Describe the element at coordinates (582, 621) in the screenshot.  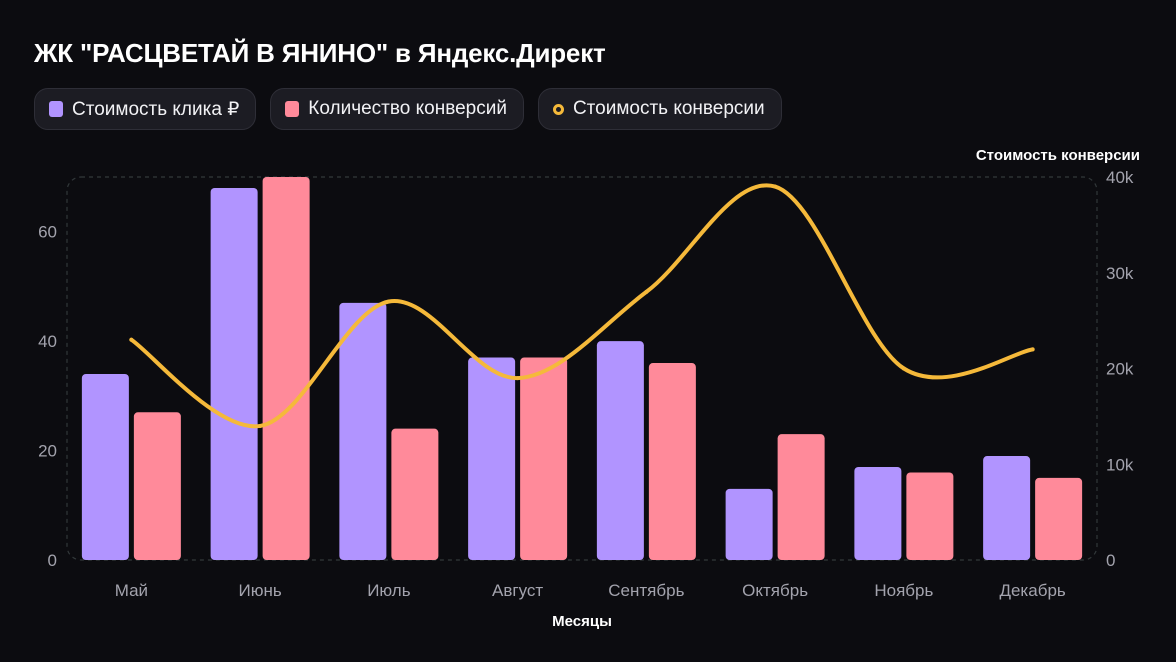
I see `x-axis-title: Месяцы` at that location.